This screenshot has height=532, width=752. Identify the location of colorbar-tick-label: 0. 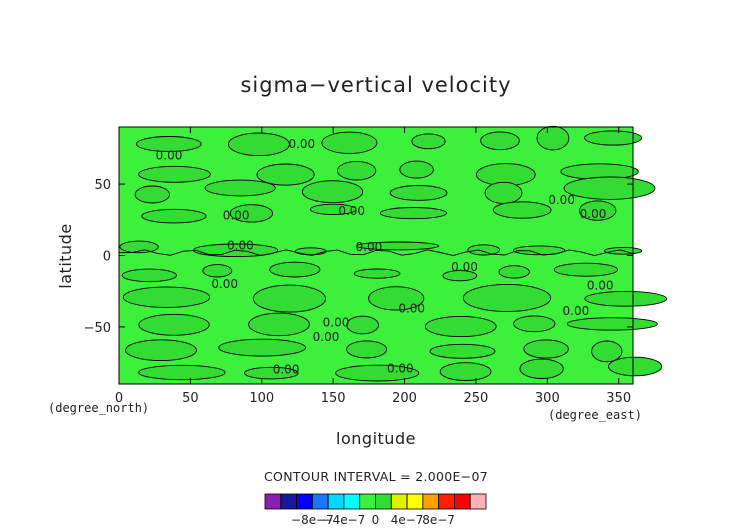
(376, 520).